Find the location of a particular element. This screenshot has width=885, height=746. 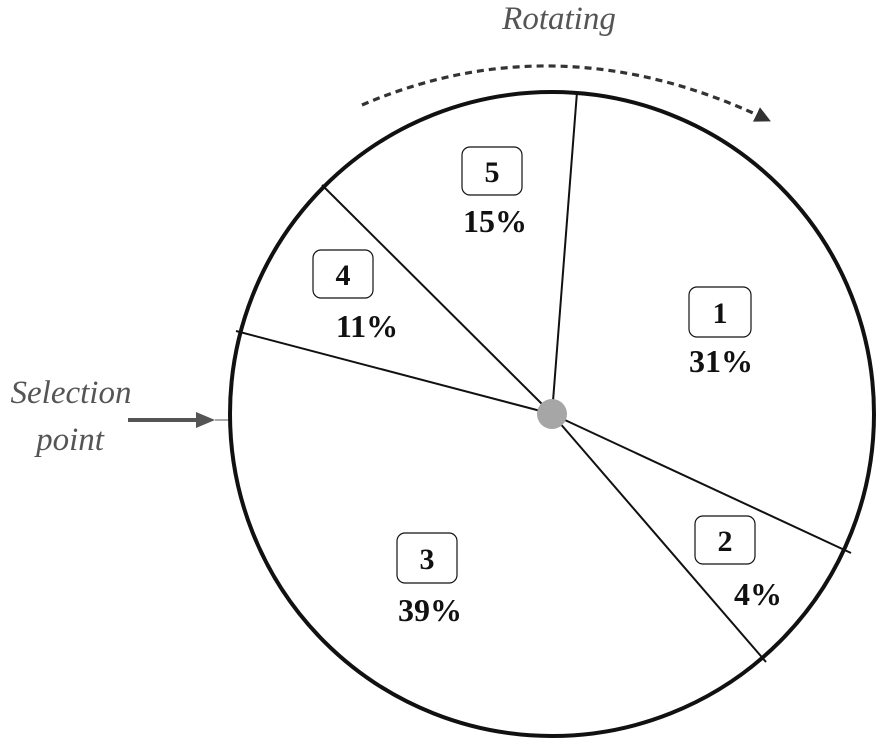

segment-4-label: 4 11% is located at coordinates (355, 296).